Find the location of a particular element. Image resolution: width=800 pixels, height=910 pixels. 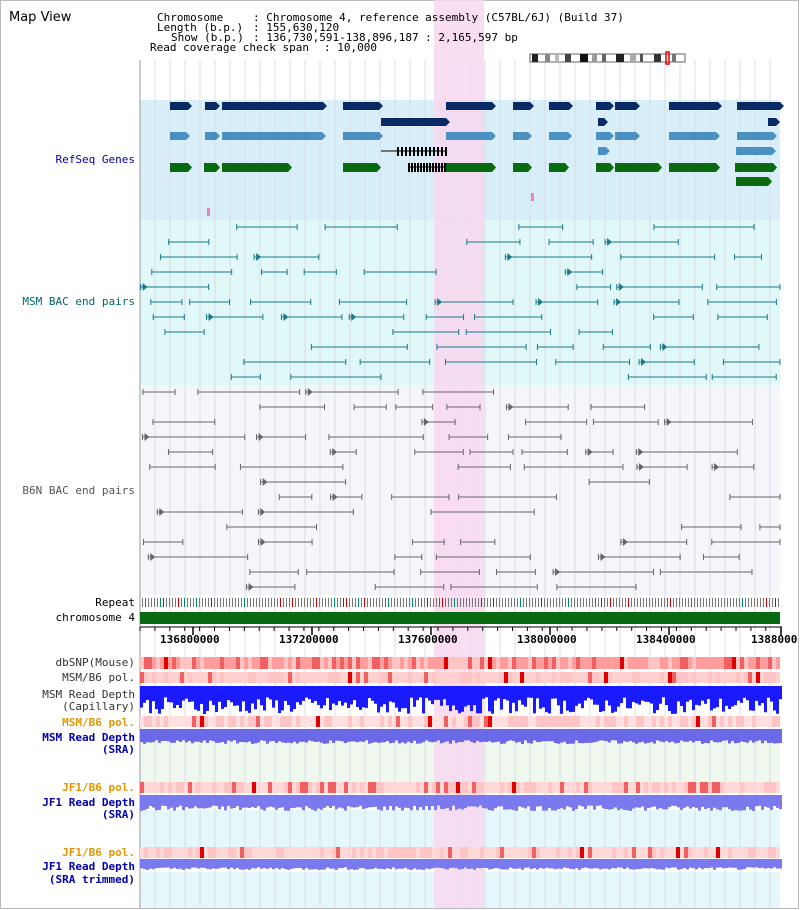

axis-tick-3: 137600000 is located at coordinates (428, 639).